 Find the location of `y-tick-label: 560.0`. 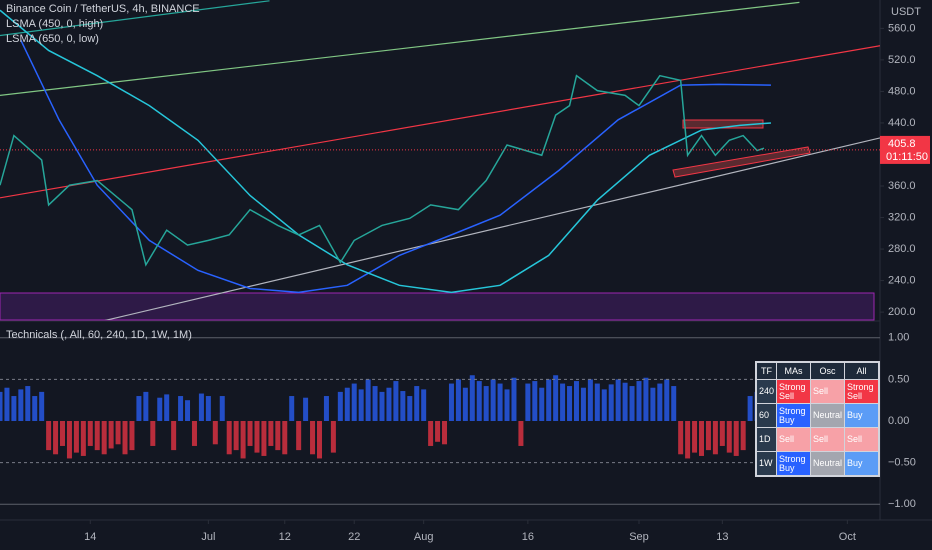

y-tick-label: 560.0 is located at coordinates (902, 28).